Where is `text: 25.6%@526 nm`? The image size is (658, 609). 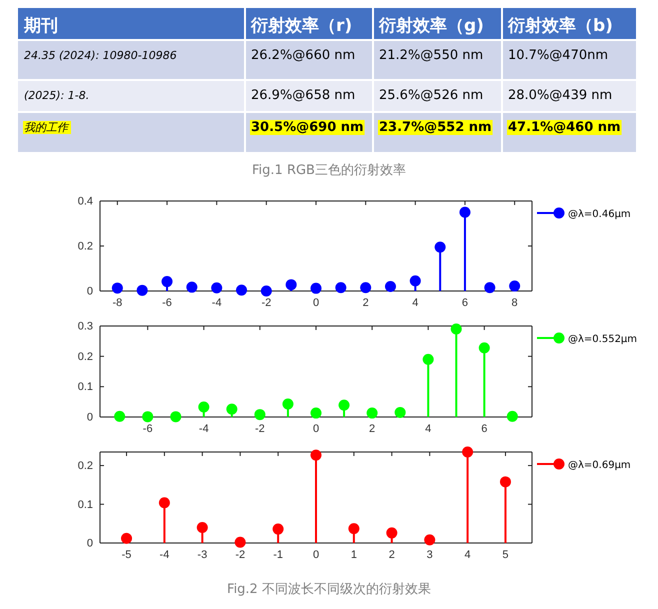
text: 25.6%@526 nm is located at coordinates (431, 95).